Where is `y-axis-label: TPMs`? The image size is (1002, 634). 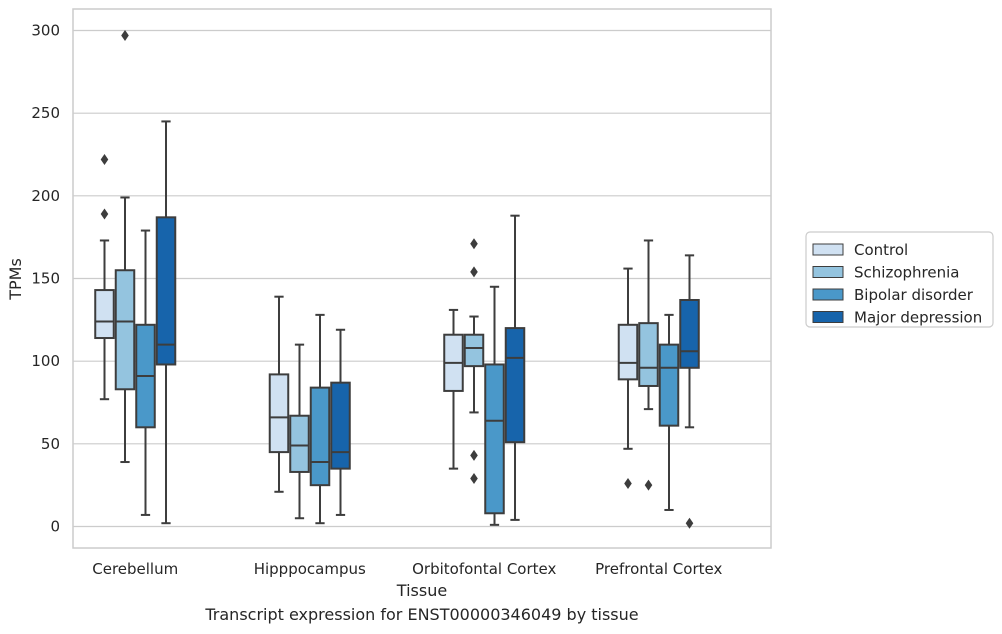
y-axis-label: TPMs is located at coordinates (15, 279).